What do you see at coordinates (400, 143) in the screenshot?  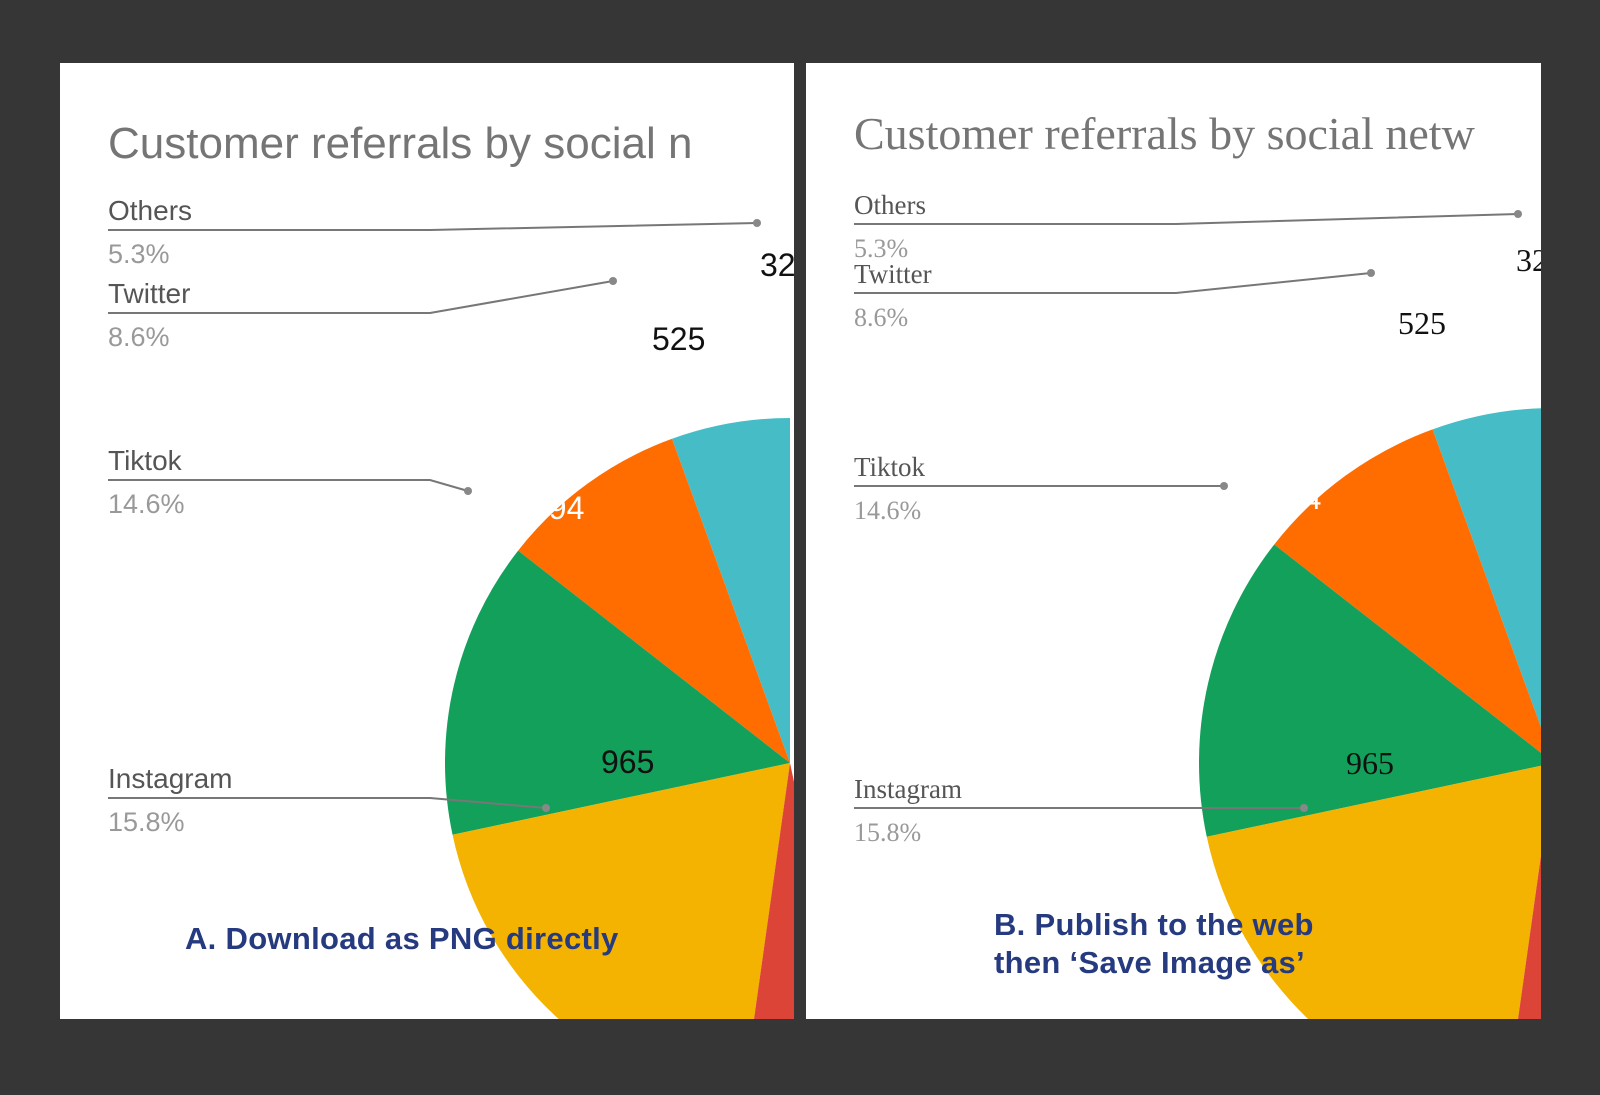 I see `chart-title-a: Customer referrals by social n` at bounding box center [400, 143].